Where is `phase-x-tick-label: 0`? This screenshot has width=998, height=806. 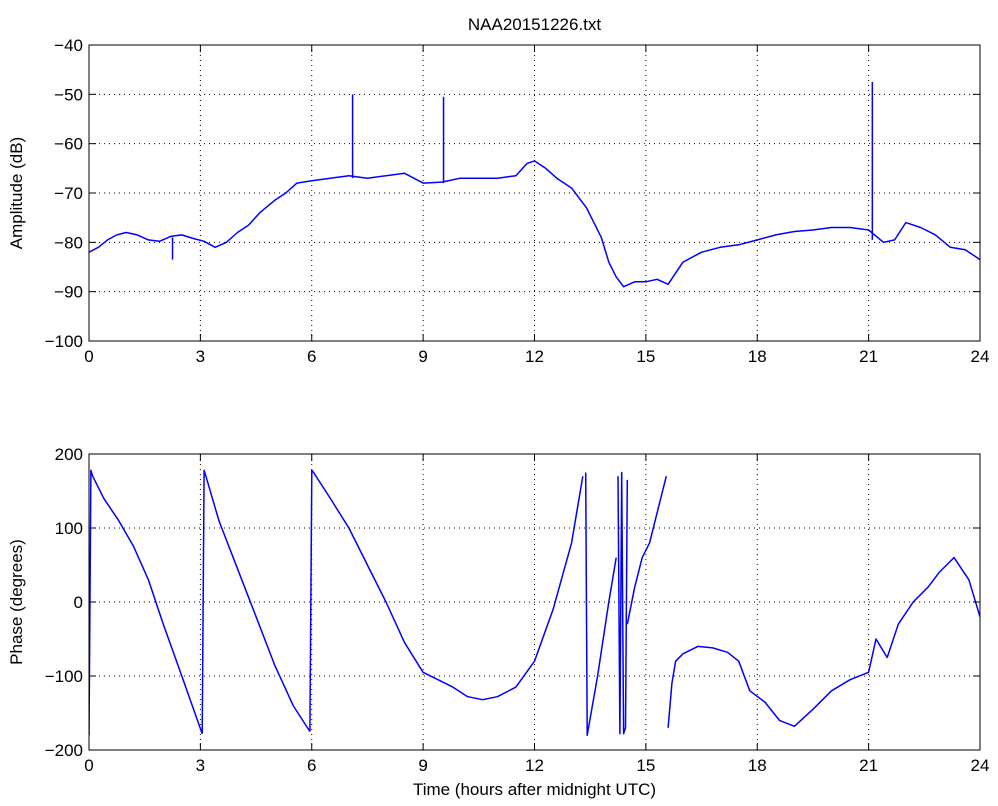 phase-x-tick-label: 0 is located at coordinates (88, 765).